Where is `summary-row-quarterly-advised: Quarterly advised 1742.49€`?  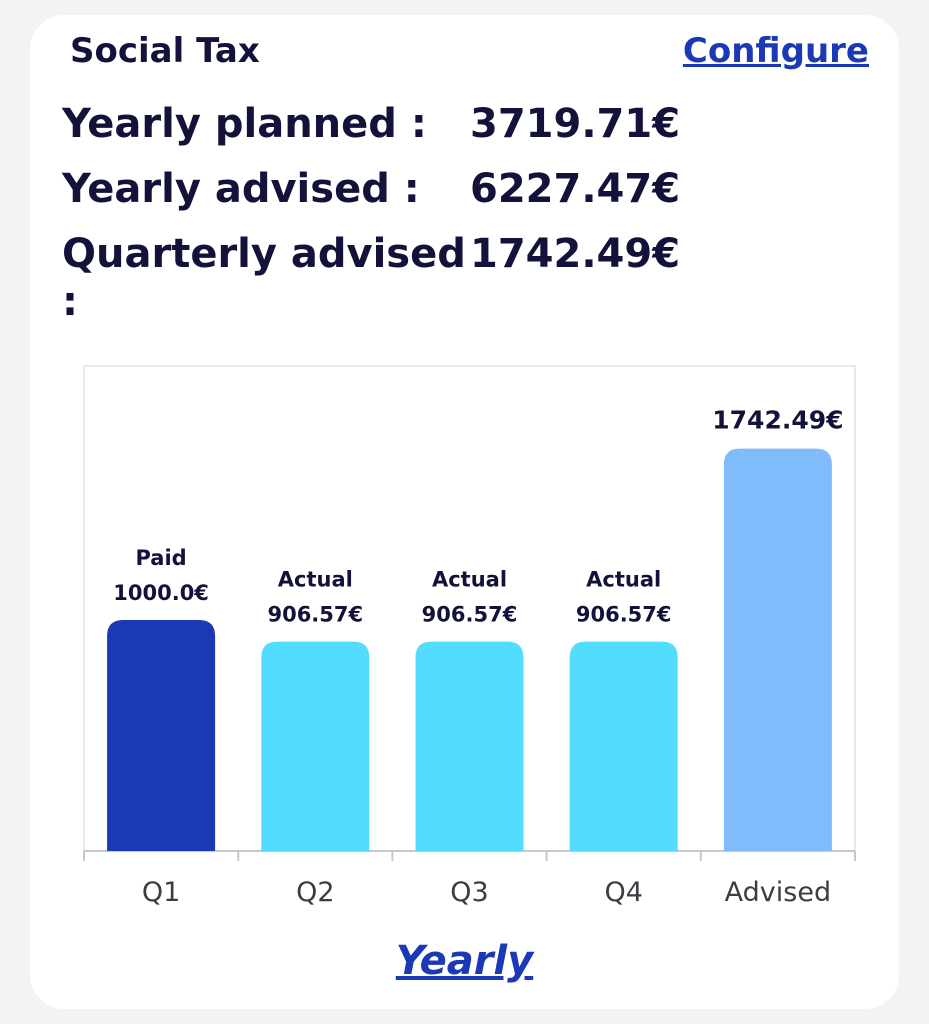
summary-row-quarterly-advised: Quarterly advised 1742.49€ is located at coordinates (462, 253).